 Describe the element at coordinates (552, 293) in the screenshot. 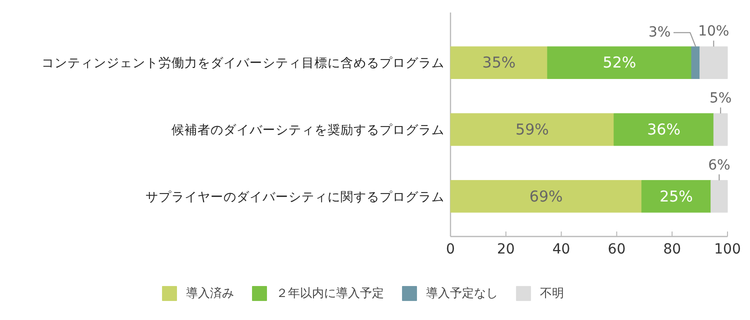

I see `legend-label: 不明` at that location.